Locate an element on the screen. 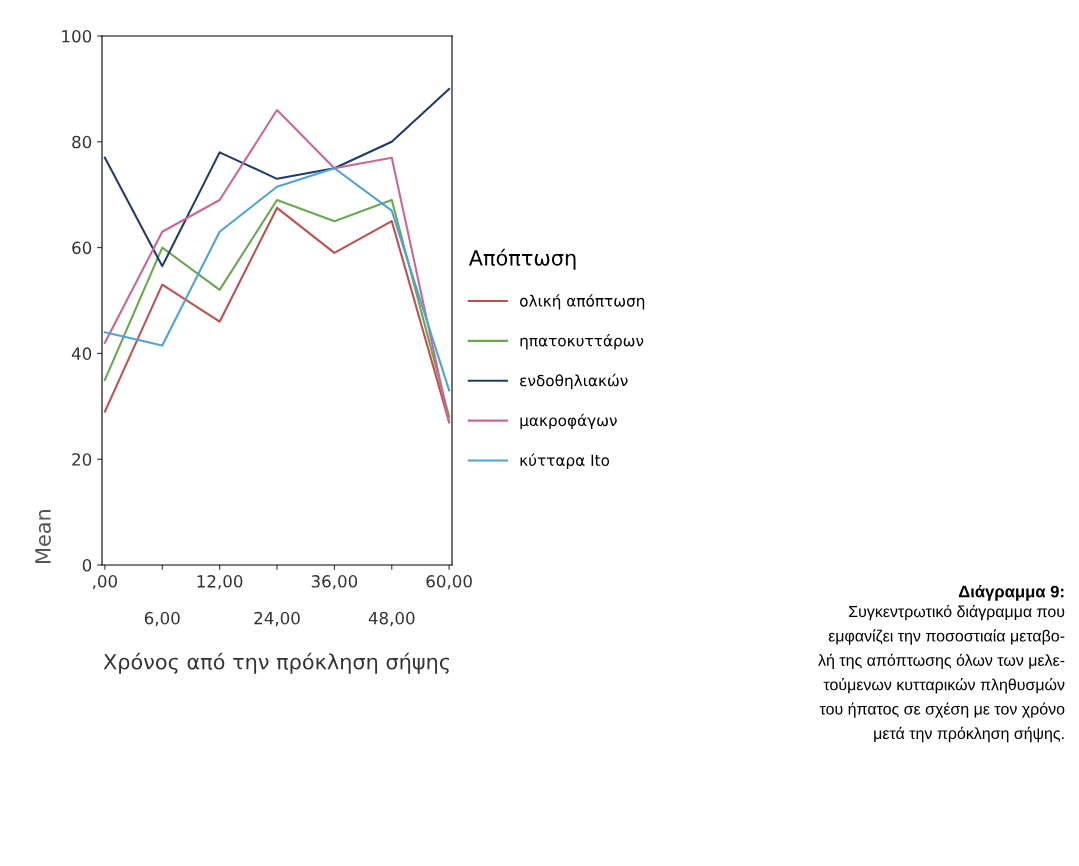  legend-label: κύτταρα Ito is located at coordinates (565, 461).